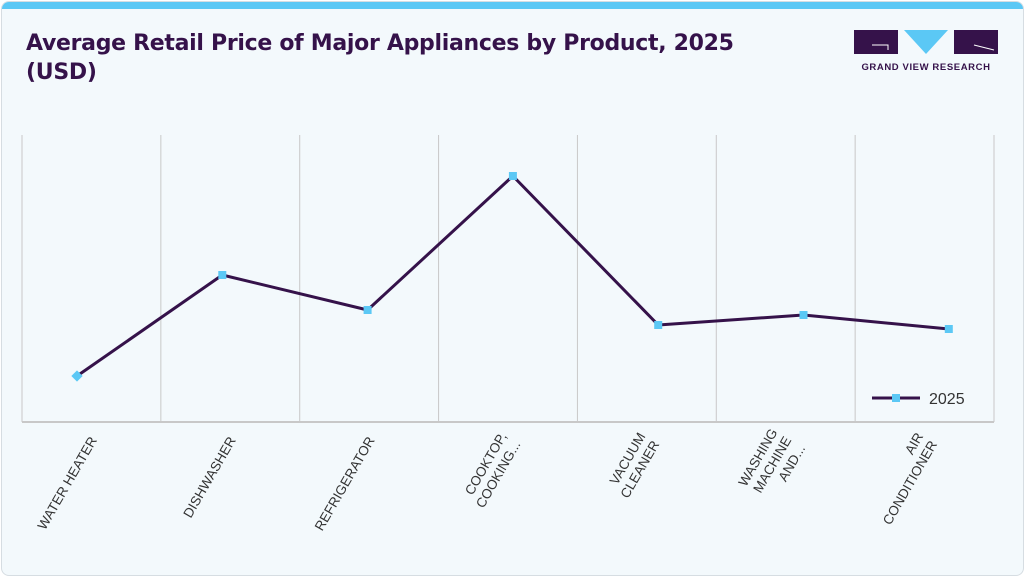  I want to click on x-tick-label-line: WATER HEATER, so click(67, 483).